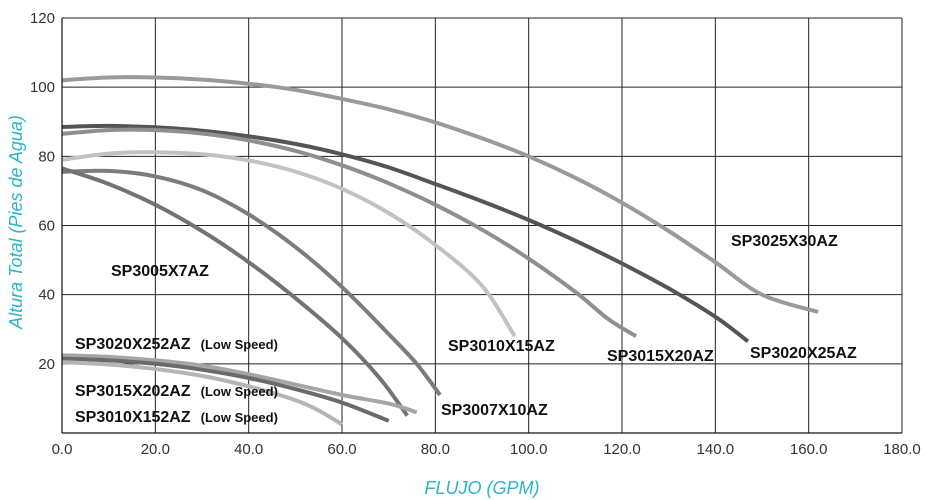  Describe the element at coordinates (46, 156) in the screenshot. I see `y-tick-label: 80` at that location.